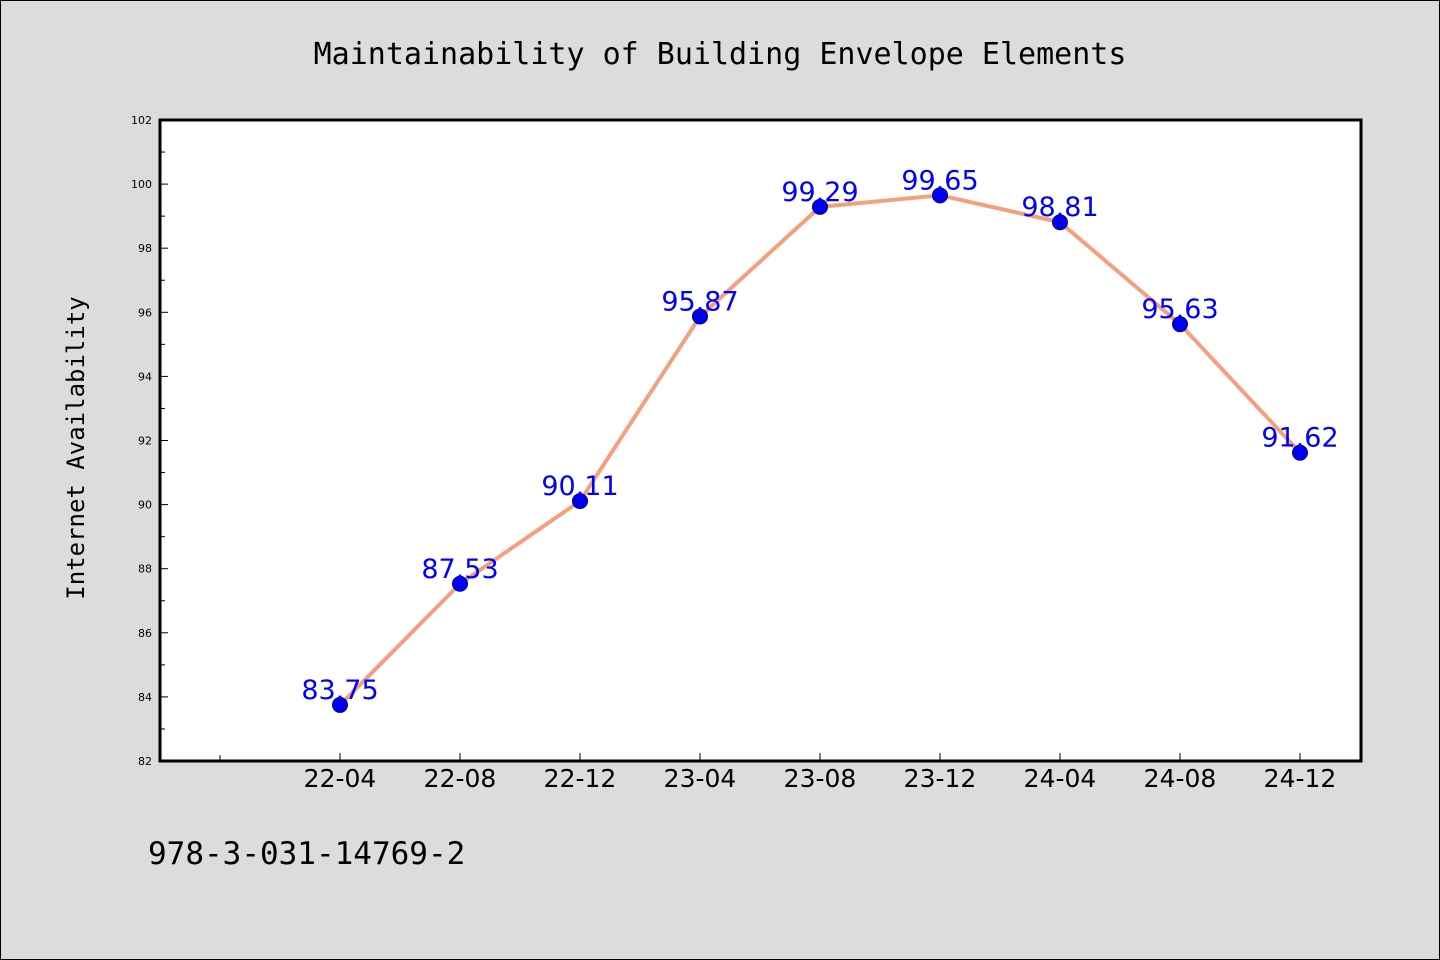 Image resolution: width=1440 pixels, height=960 pixels. What do you see at coordinates (145, 505) in the screenshot?
I see `y-tick-label: 90` at bounding box center [145, 505].